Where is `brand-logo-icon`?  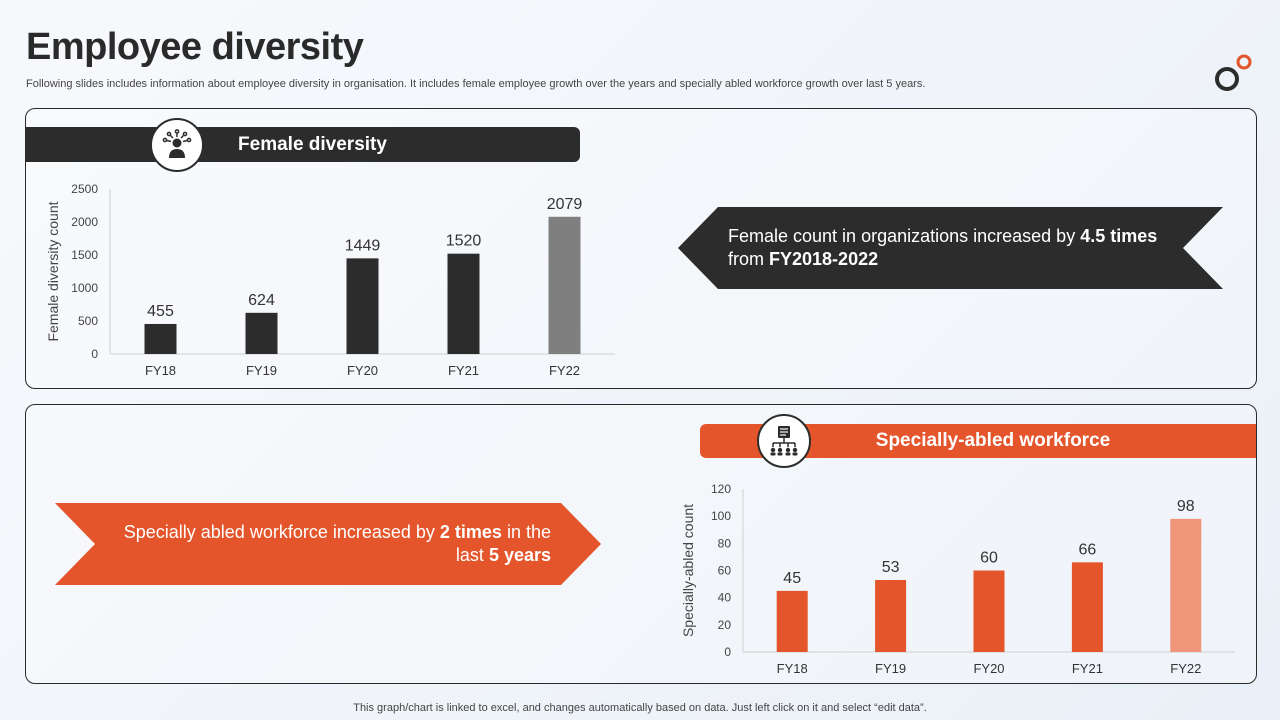 brand-logo-icon is located at coordinates (1233, 72).